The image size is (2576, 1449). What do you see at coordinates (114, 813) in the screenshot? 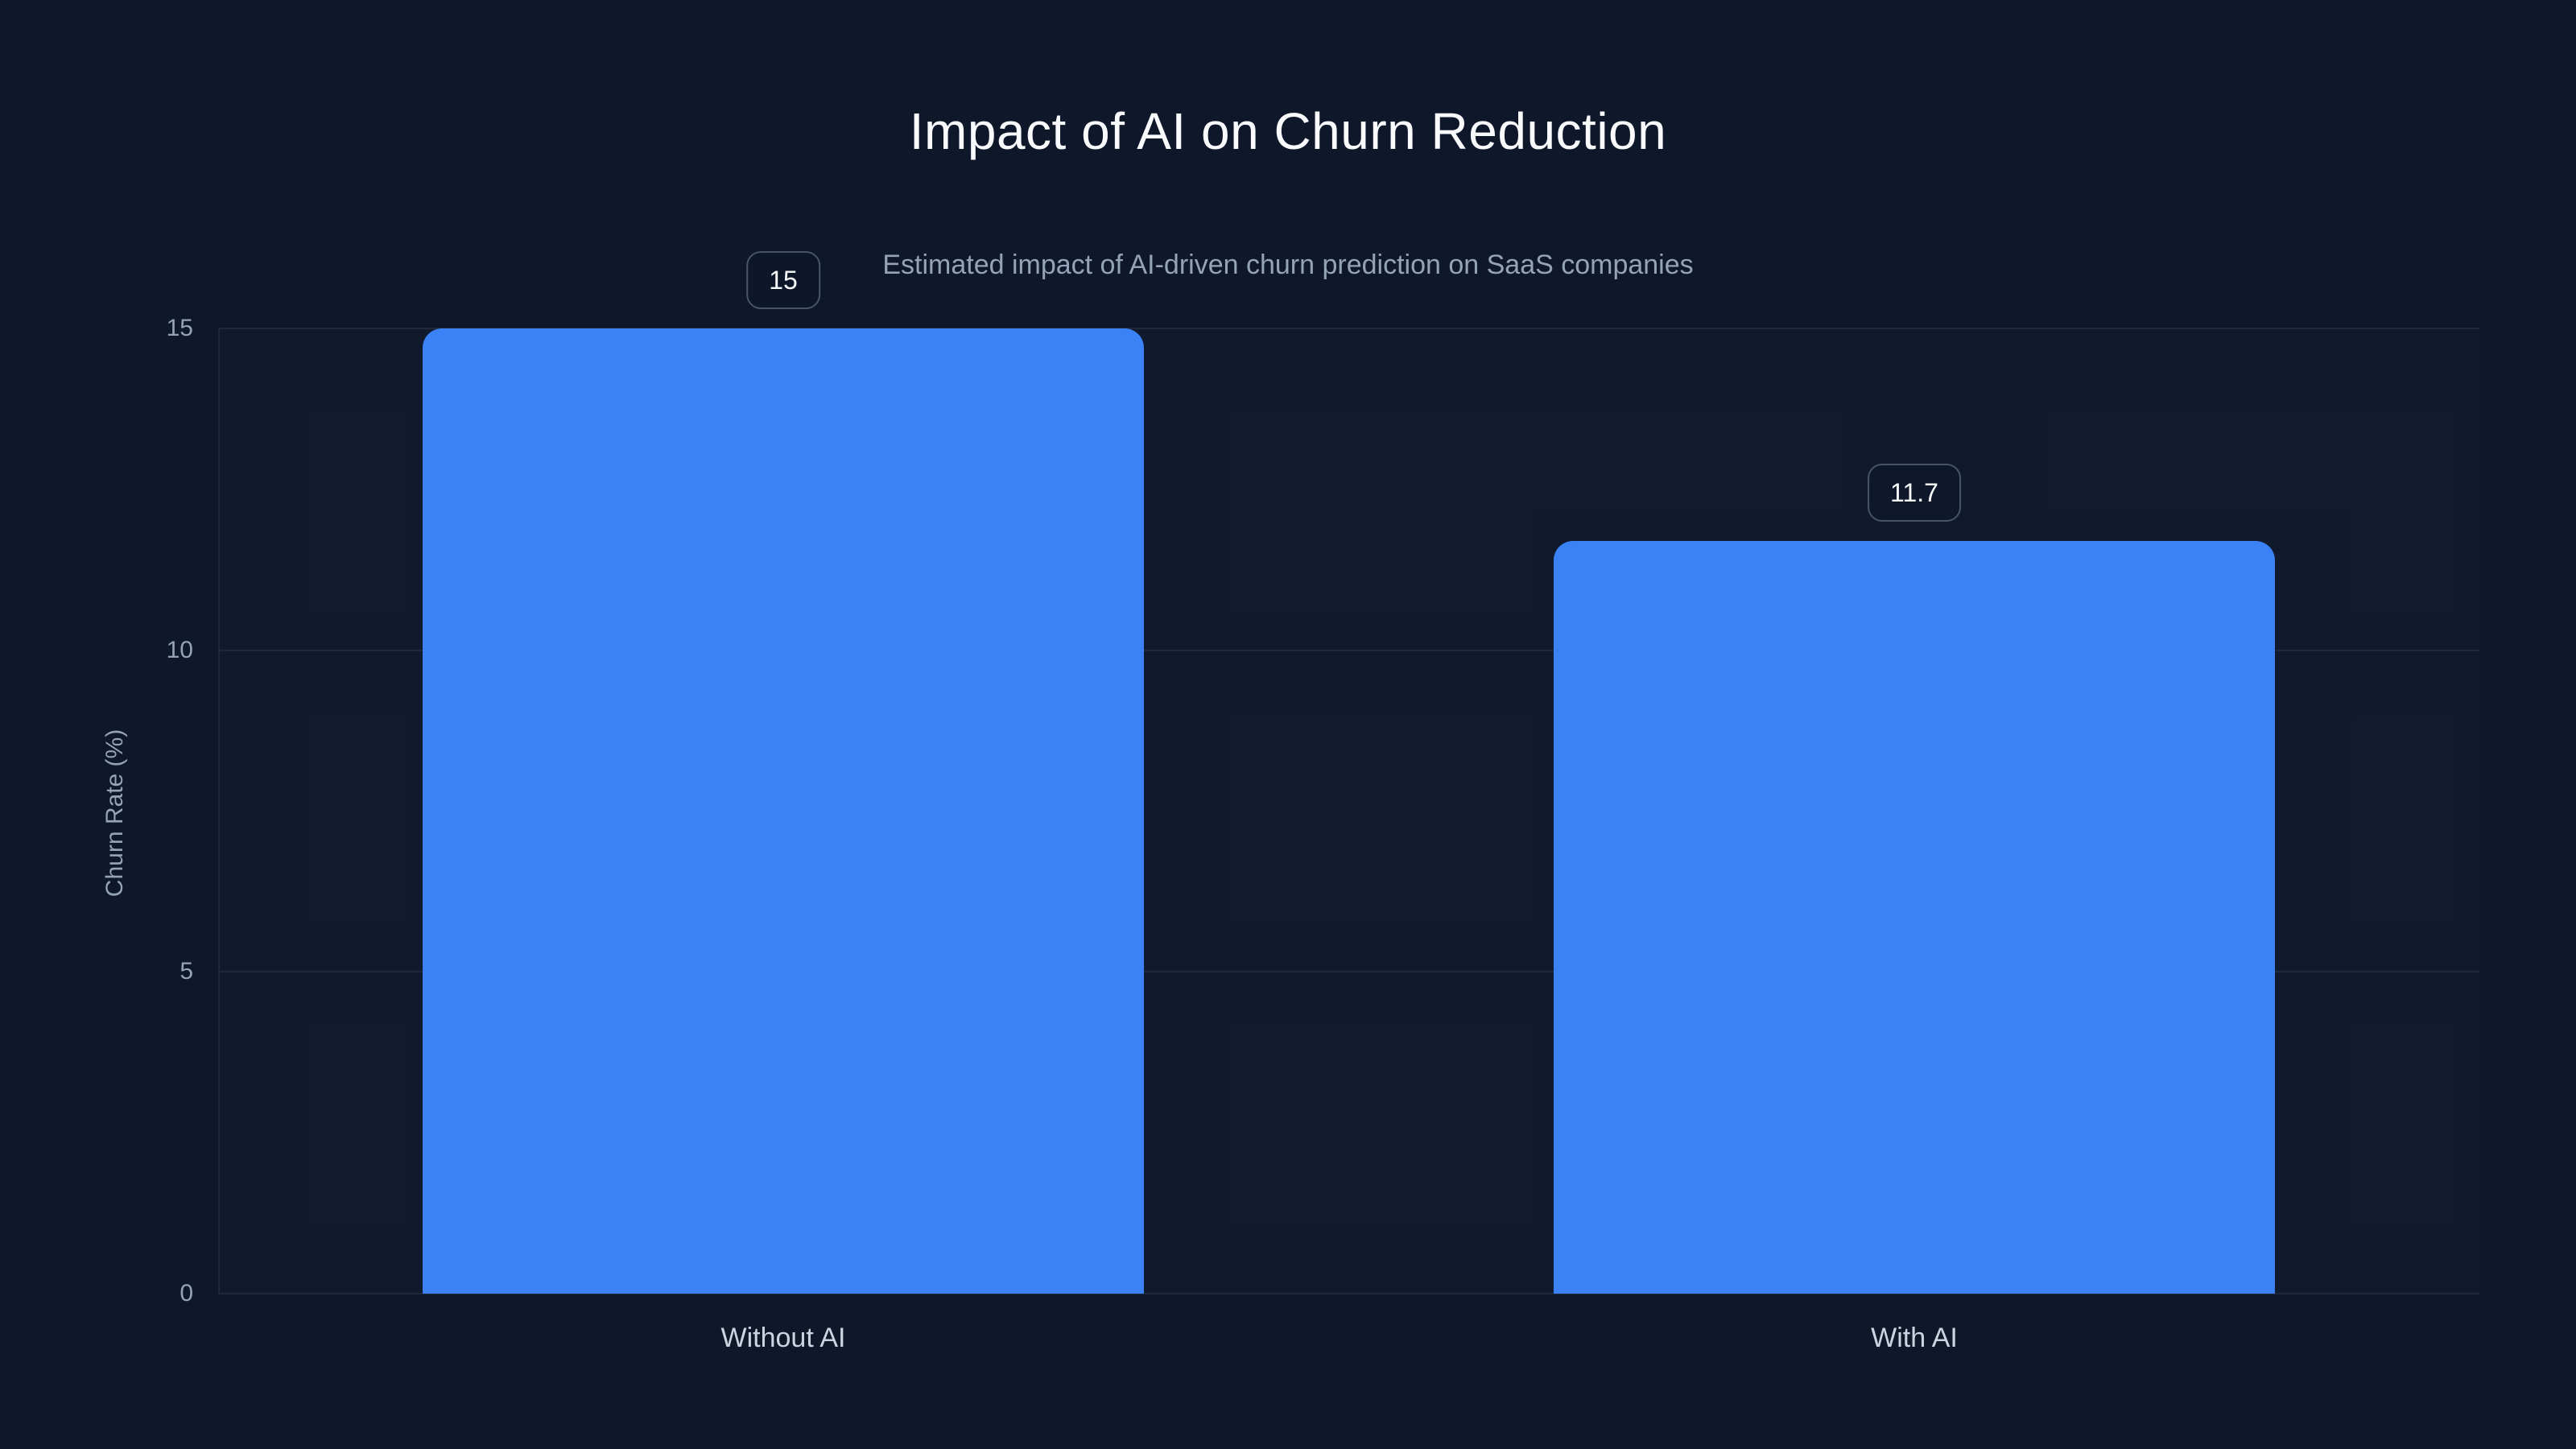
I see `y-axis-title: Churn Rate (%)` at bounding box center [114, 813].